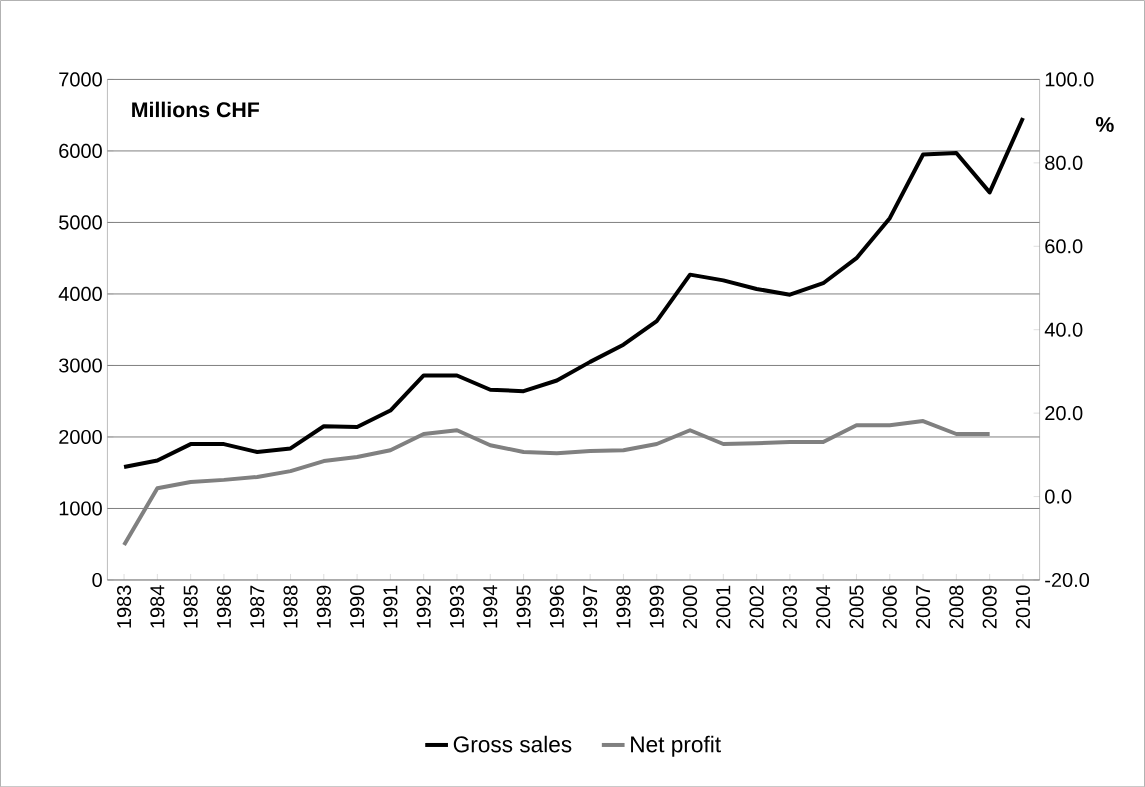  What do you see at coordinates (80, 508) in the screenshot?
I see `y-tick-label: 1000` at bounding box center [80, 508].